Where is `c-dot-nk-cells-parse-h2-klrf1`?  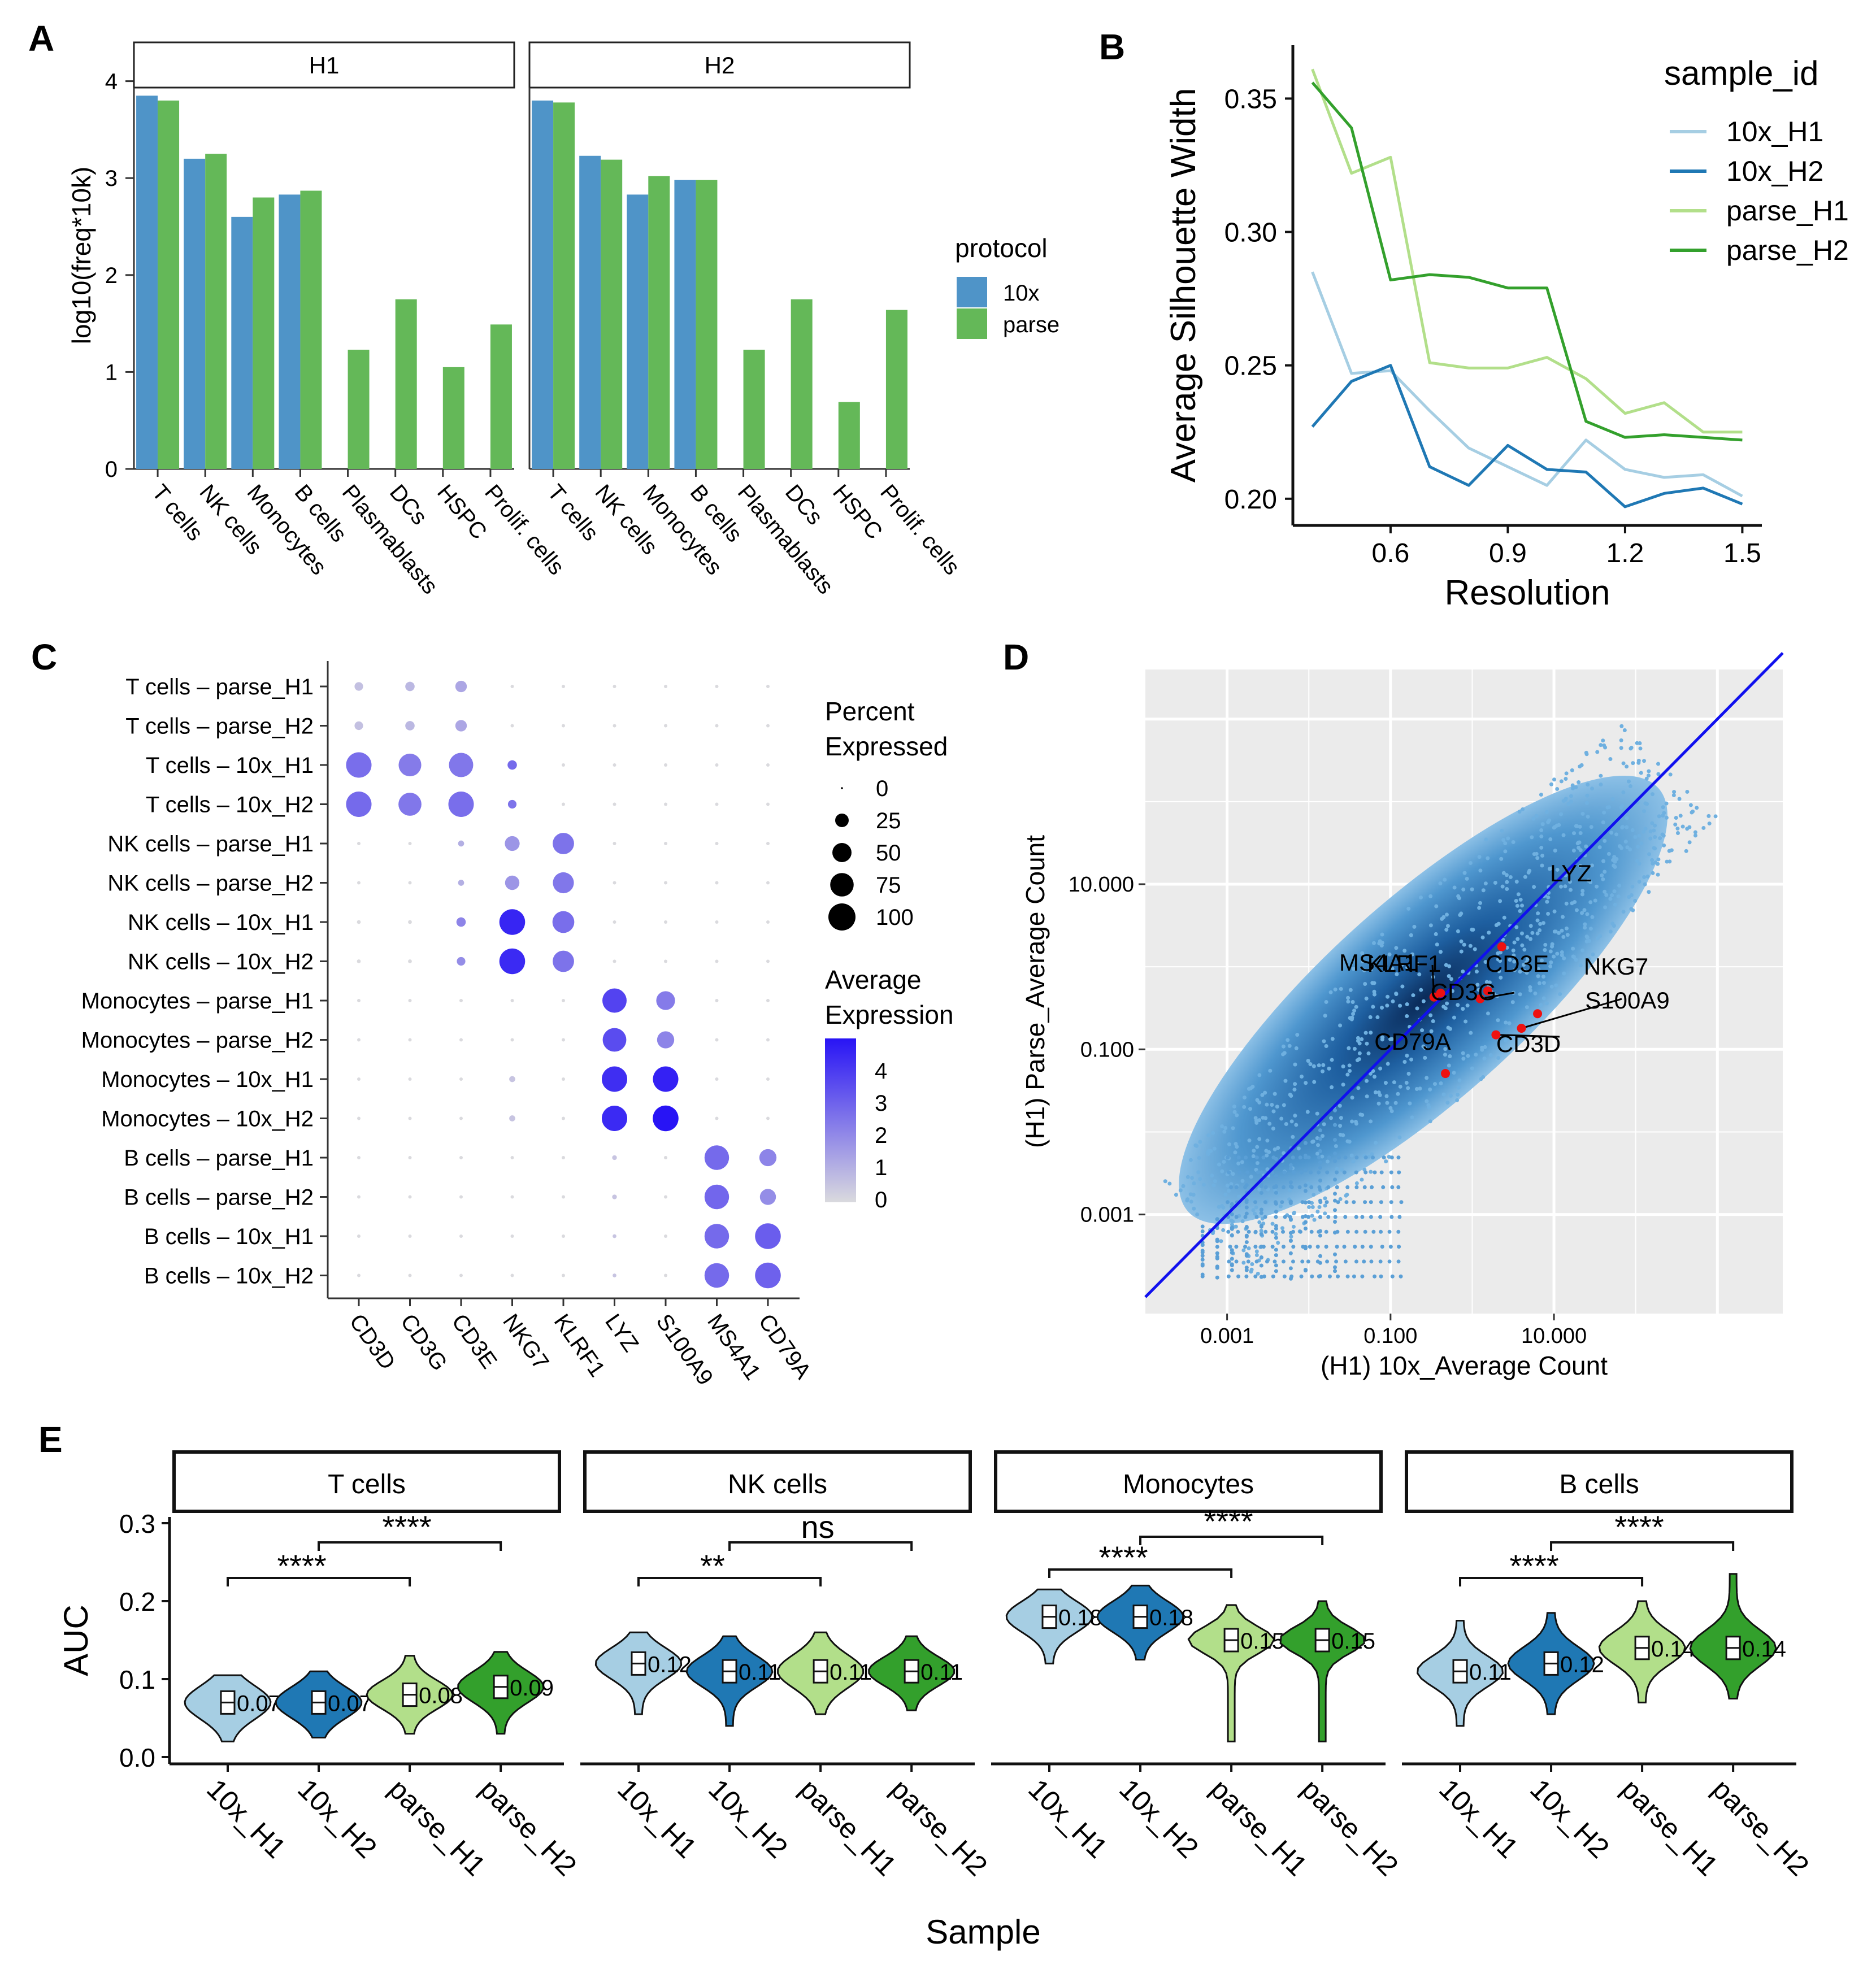 c-dot-nk-cells-parse-h2-klrf1 is located at coordinates (563, 883).